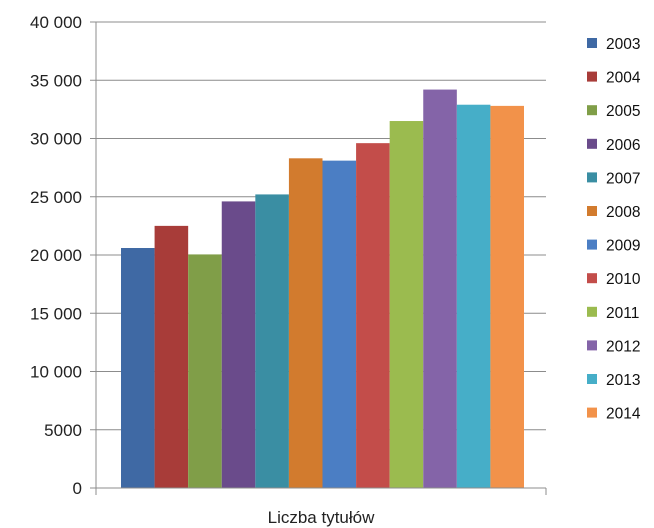 Image resolution: width=654 pixels, height=528 pixels. Describe the element at coordinates (592, 311) in the screenshot. I see `legend-swatch-2011` at that location.